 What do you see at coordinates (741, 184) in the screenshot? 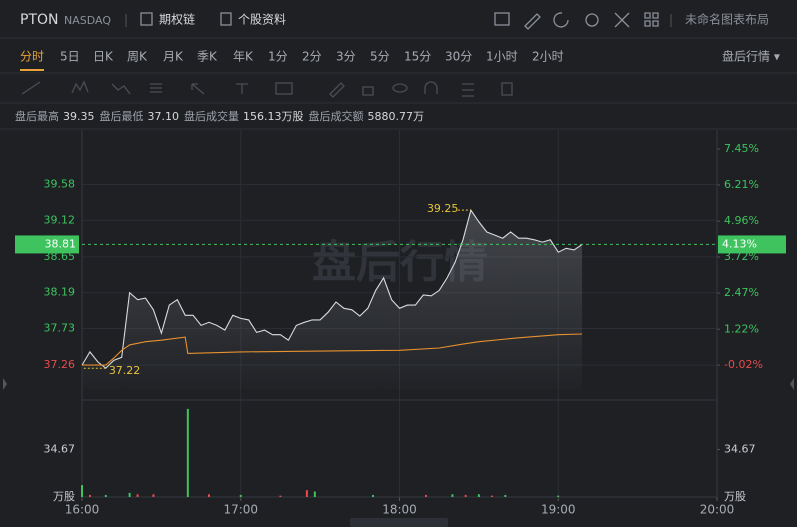
I see `y2-tick-label: 6.21%` at bounding box center [741, 184].